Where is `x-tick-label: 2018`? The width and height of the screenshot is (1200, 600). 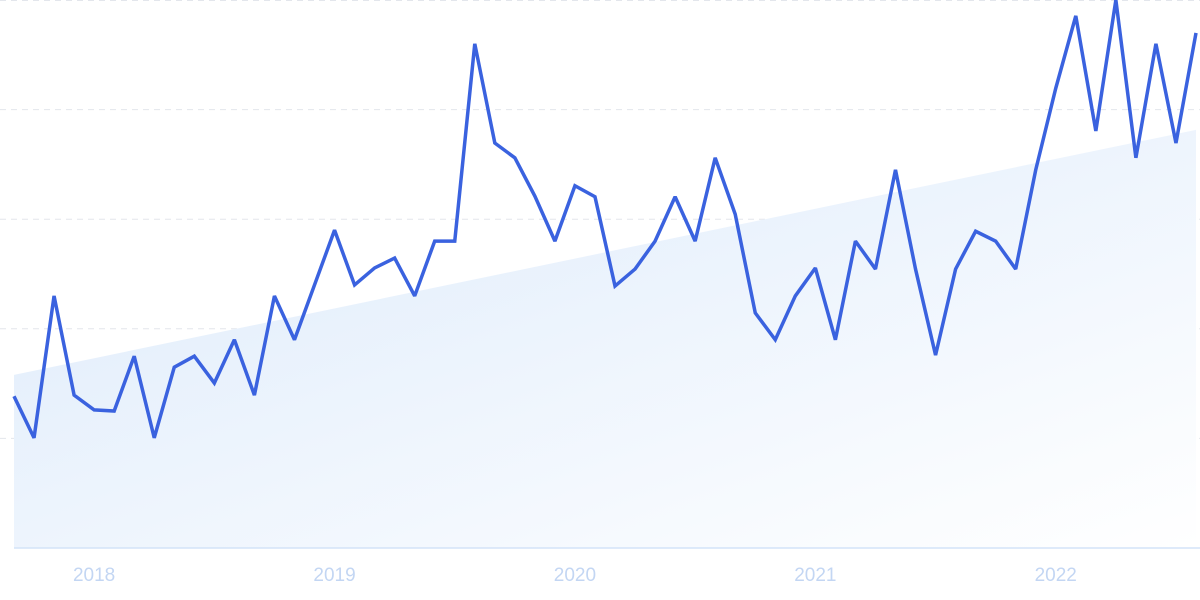 x-tick-label: 2018 is located at coordinates (94, 575).